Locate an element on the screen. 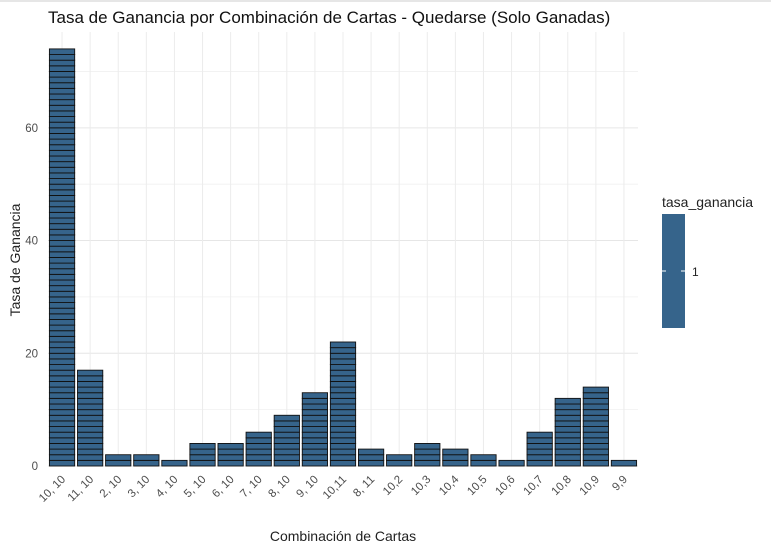 The height and width of the screenshot is (552, 771). x-axis-title: Combinación de Cartas is located at coordinates (343, 536).